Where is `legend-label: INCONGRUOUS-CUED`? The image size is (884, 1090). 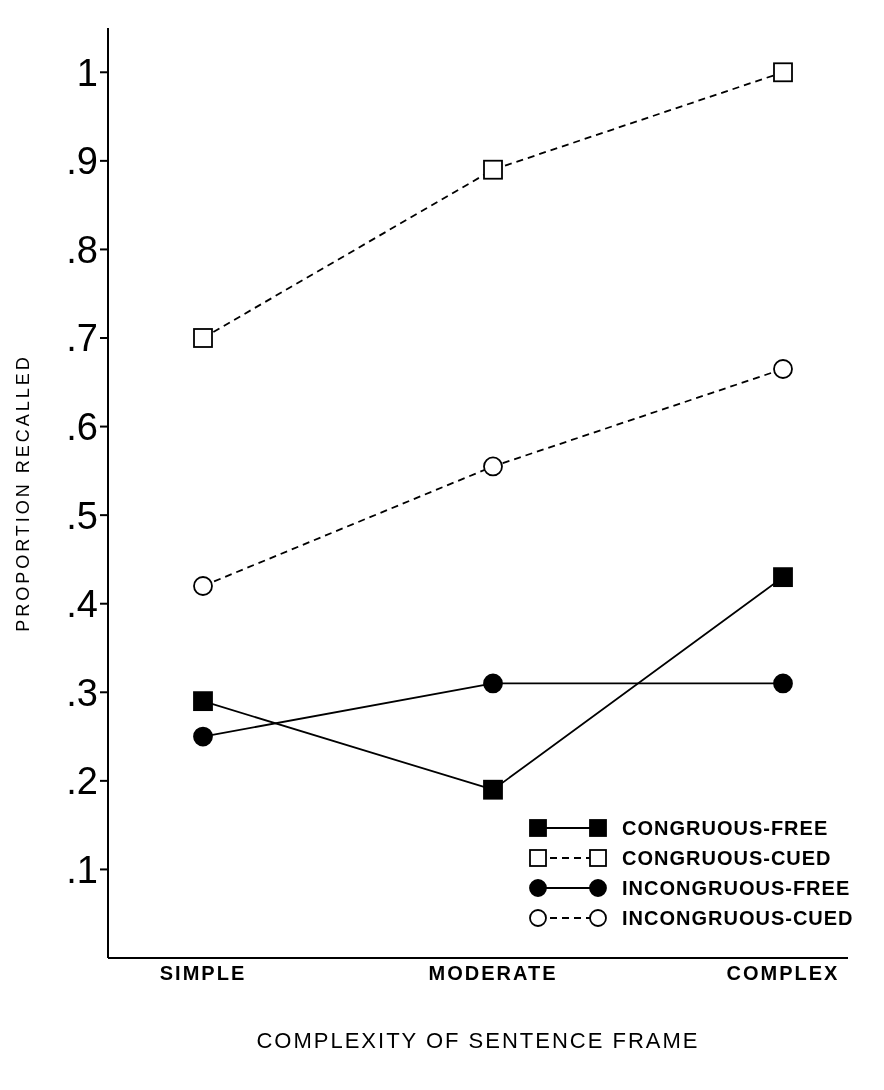
legend-label: INCONGRUOUS-CUED is located at coordinates (738, 918).